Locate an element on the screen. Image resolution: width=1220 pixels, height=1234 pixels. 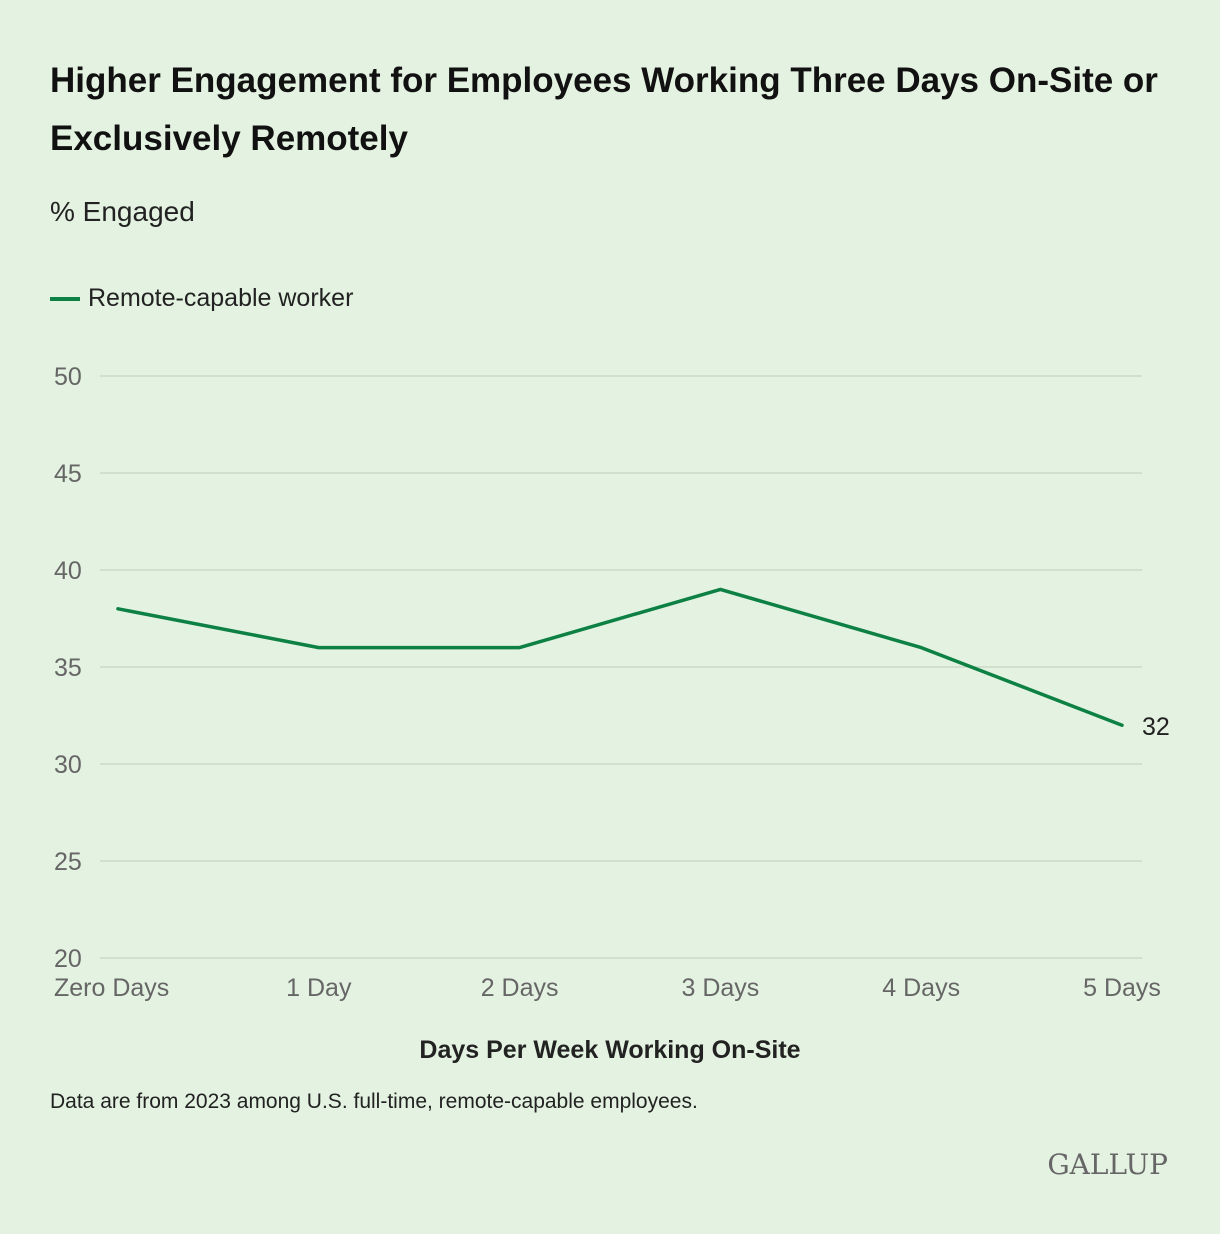
x-axis-title: Days Per Week Working On-Site is located at coordinates (610, 1050).